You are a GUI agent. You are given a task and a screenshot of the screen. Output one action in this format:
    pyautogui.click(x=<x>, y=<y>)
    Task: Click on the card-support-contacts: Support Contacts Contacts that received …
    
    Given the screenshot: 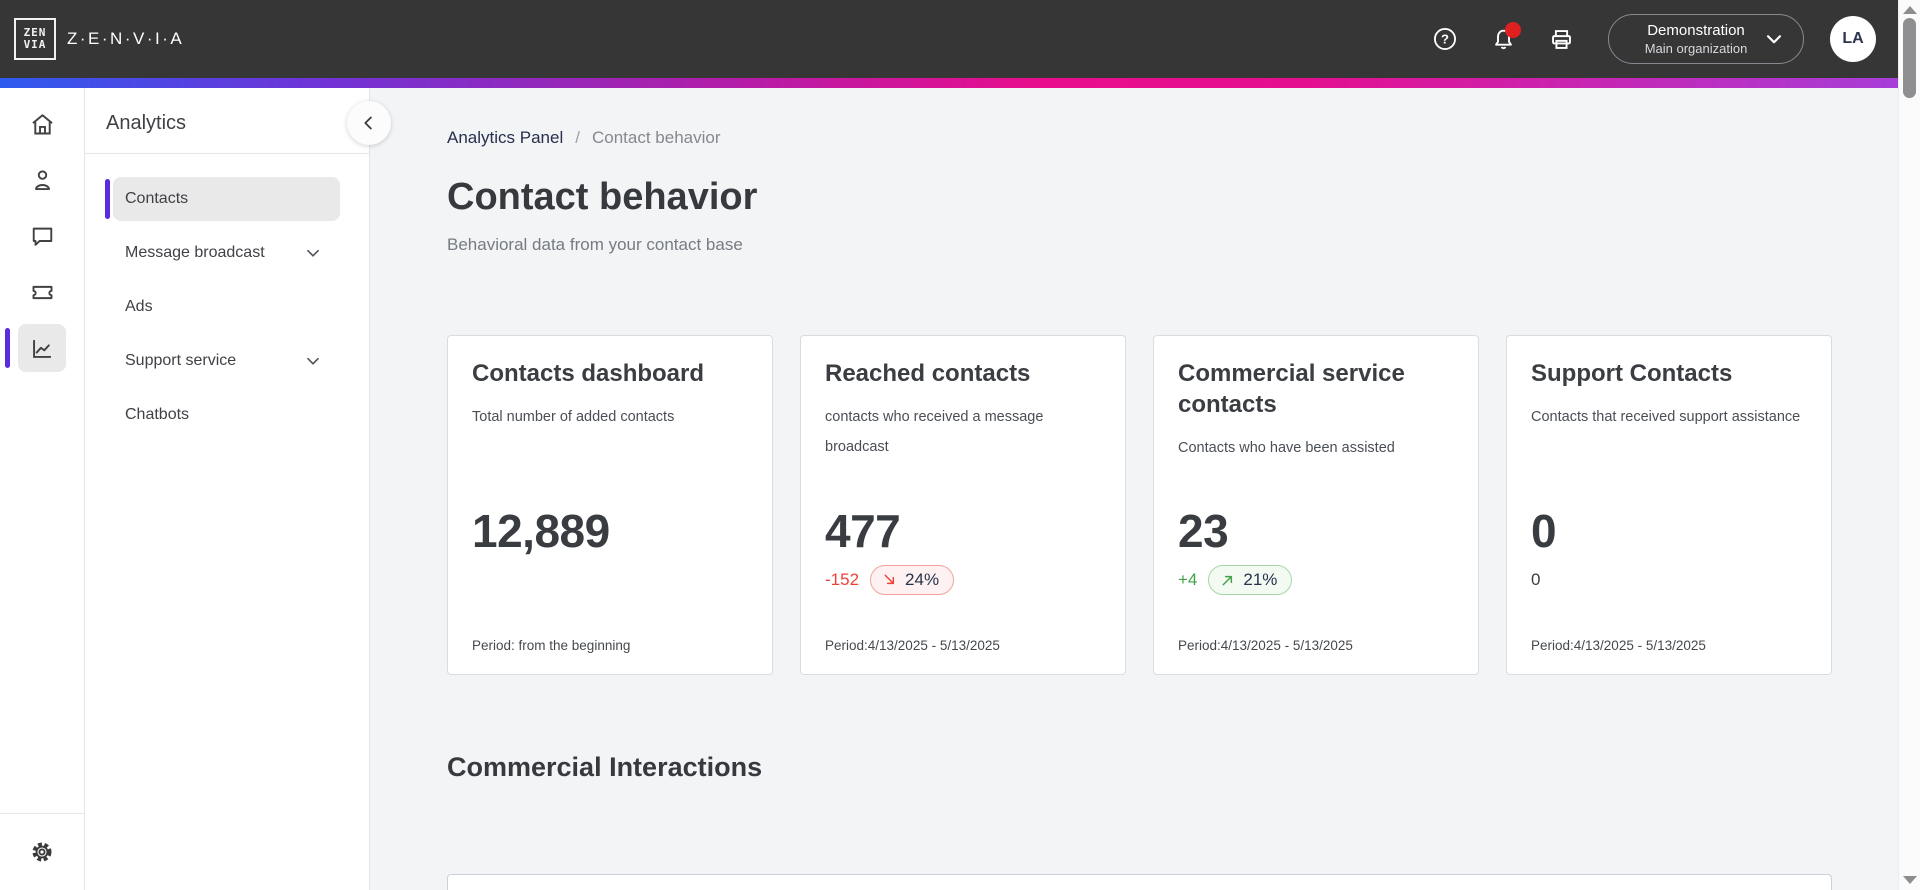 What is the action you would take?
    pyautogui.click(x=1669, y=505)
    